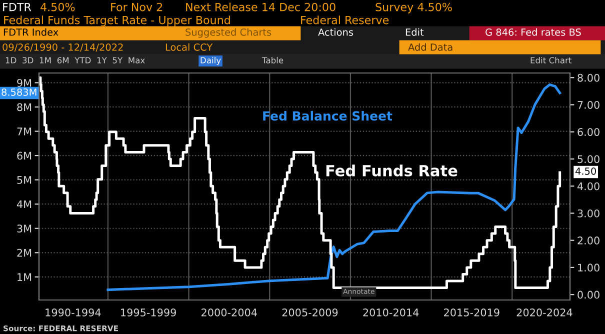 The width and height of the screenshot is (605, 334). Describe the element at coordinates (24, 180) in the screenshot. I see `y-tick-label: 5M` at that location.